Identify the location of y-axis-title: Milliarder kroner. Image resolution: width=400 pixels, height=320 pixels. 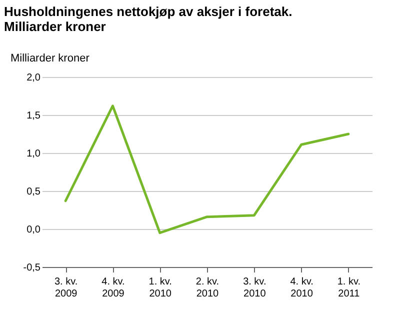
(50, 58).